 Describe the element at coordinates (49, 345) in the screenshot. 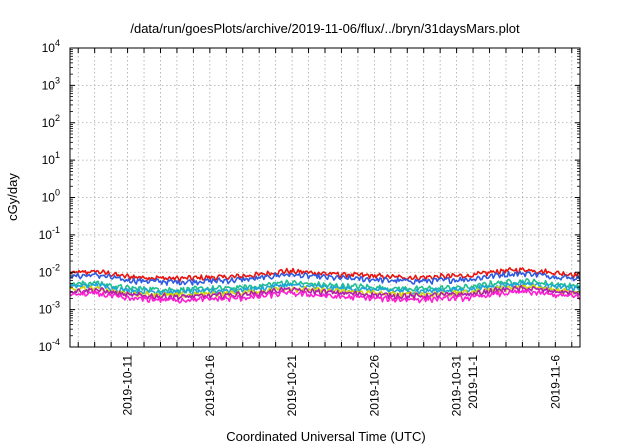

I see `y-tick-label: 10⁻⁴` at that location.